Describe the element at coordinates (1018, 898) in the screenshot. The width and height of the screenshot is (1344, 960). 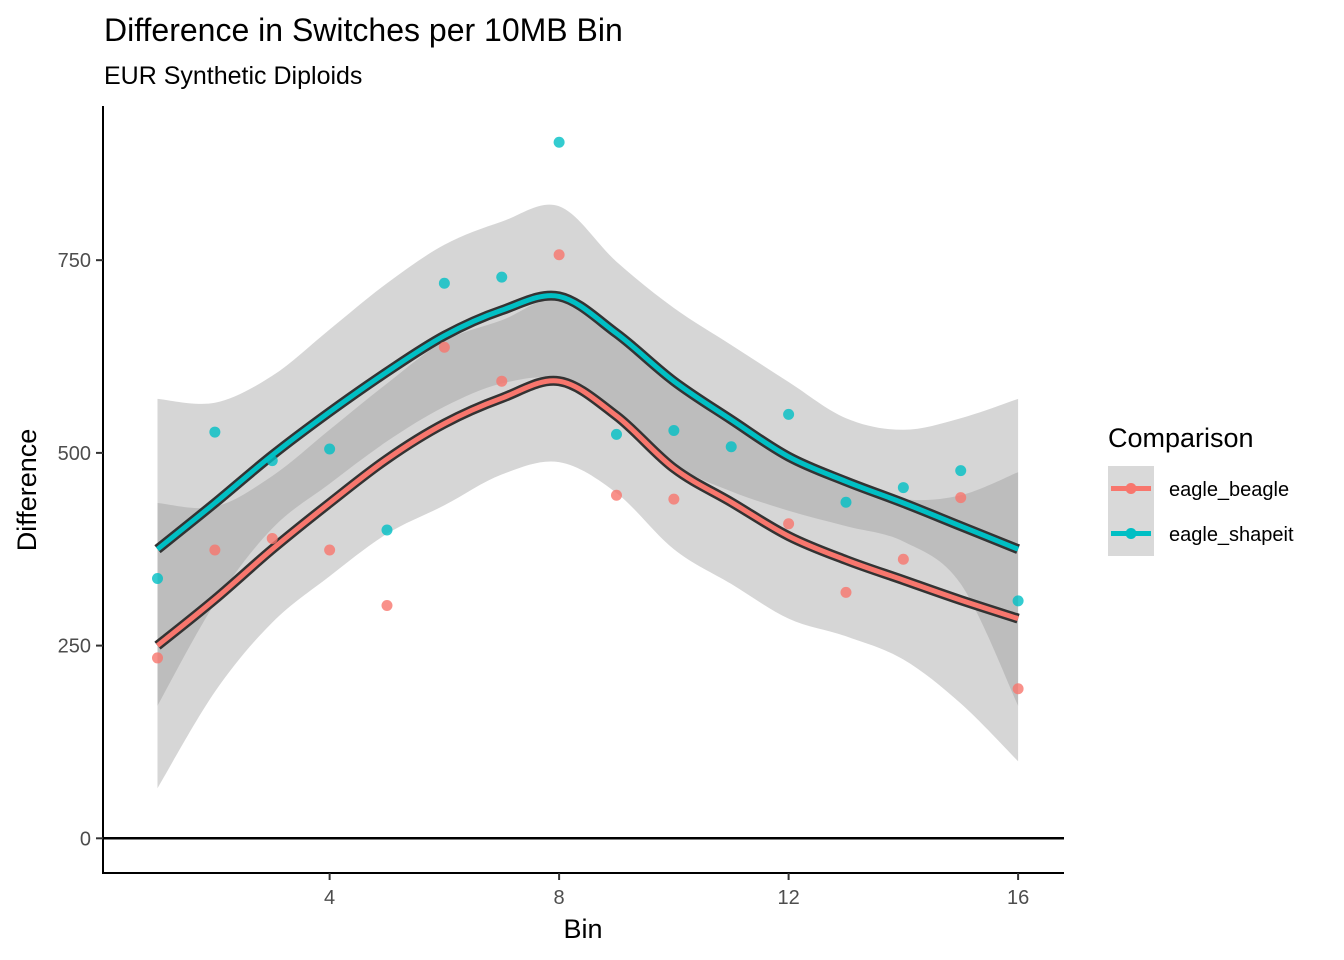
I see `x-tick-label-16: 16` at that location.